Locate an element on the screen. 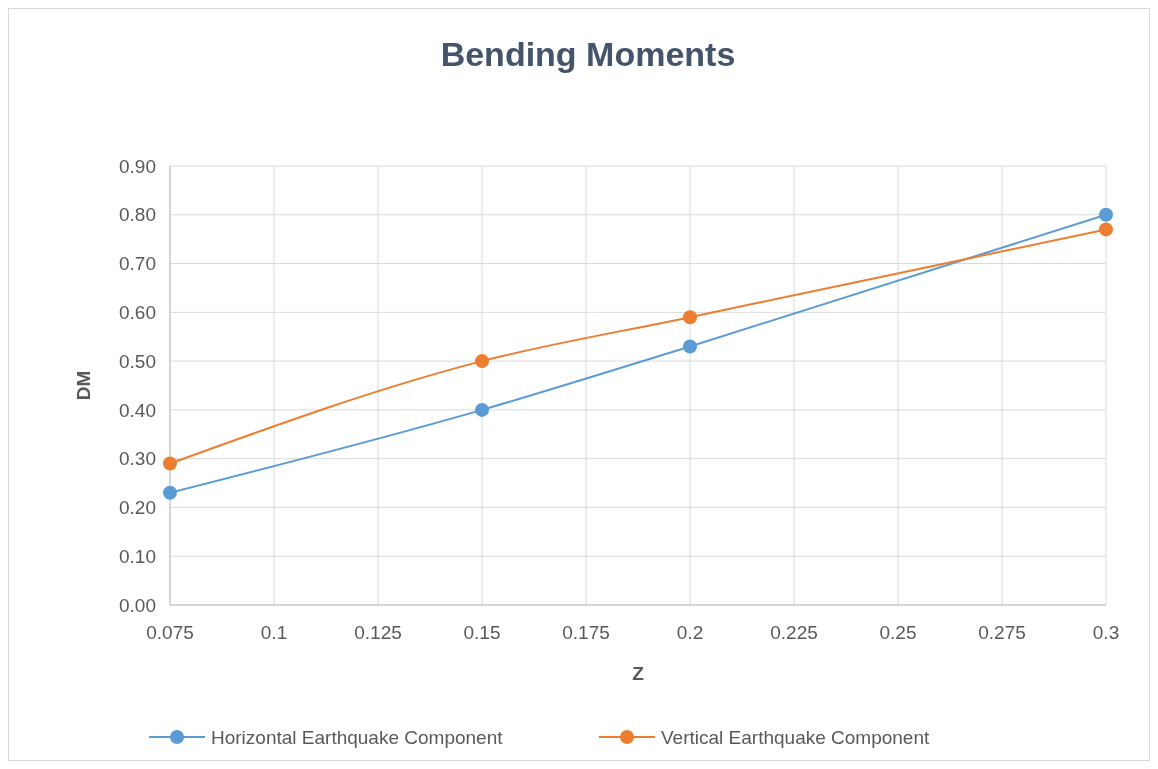 This screenshot has height=769, width=1158. y-tick-label: 0.30 is located at coordinates (137, 459).